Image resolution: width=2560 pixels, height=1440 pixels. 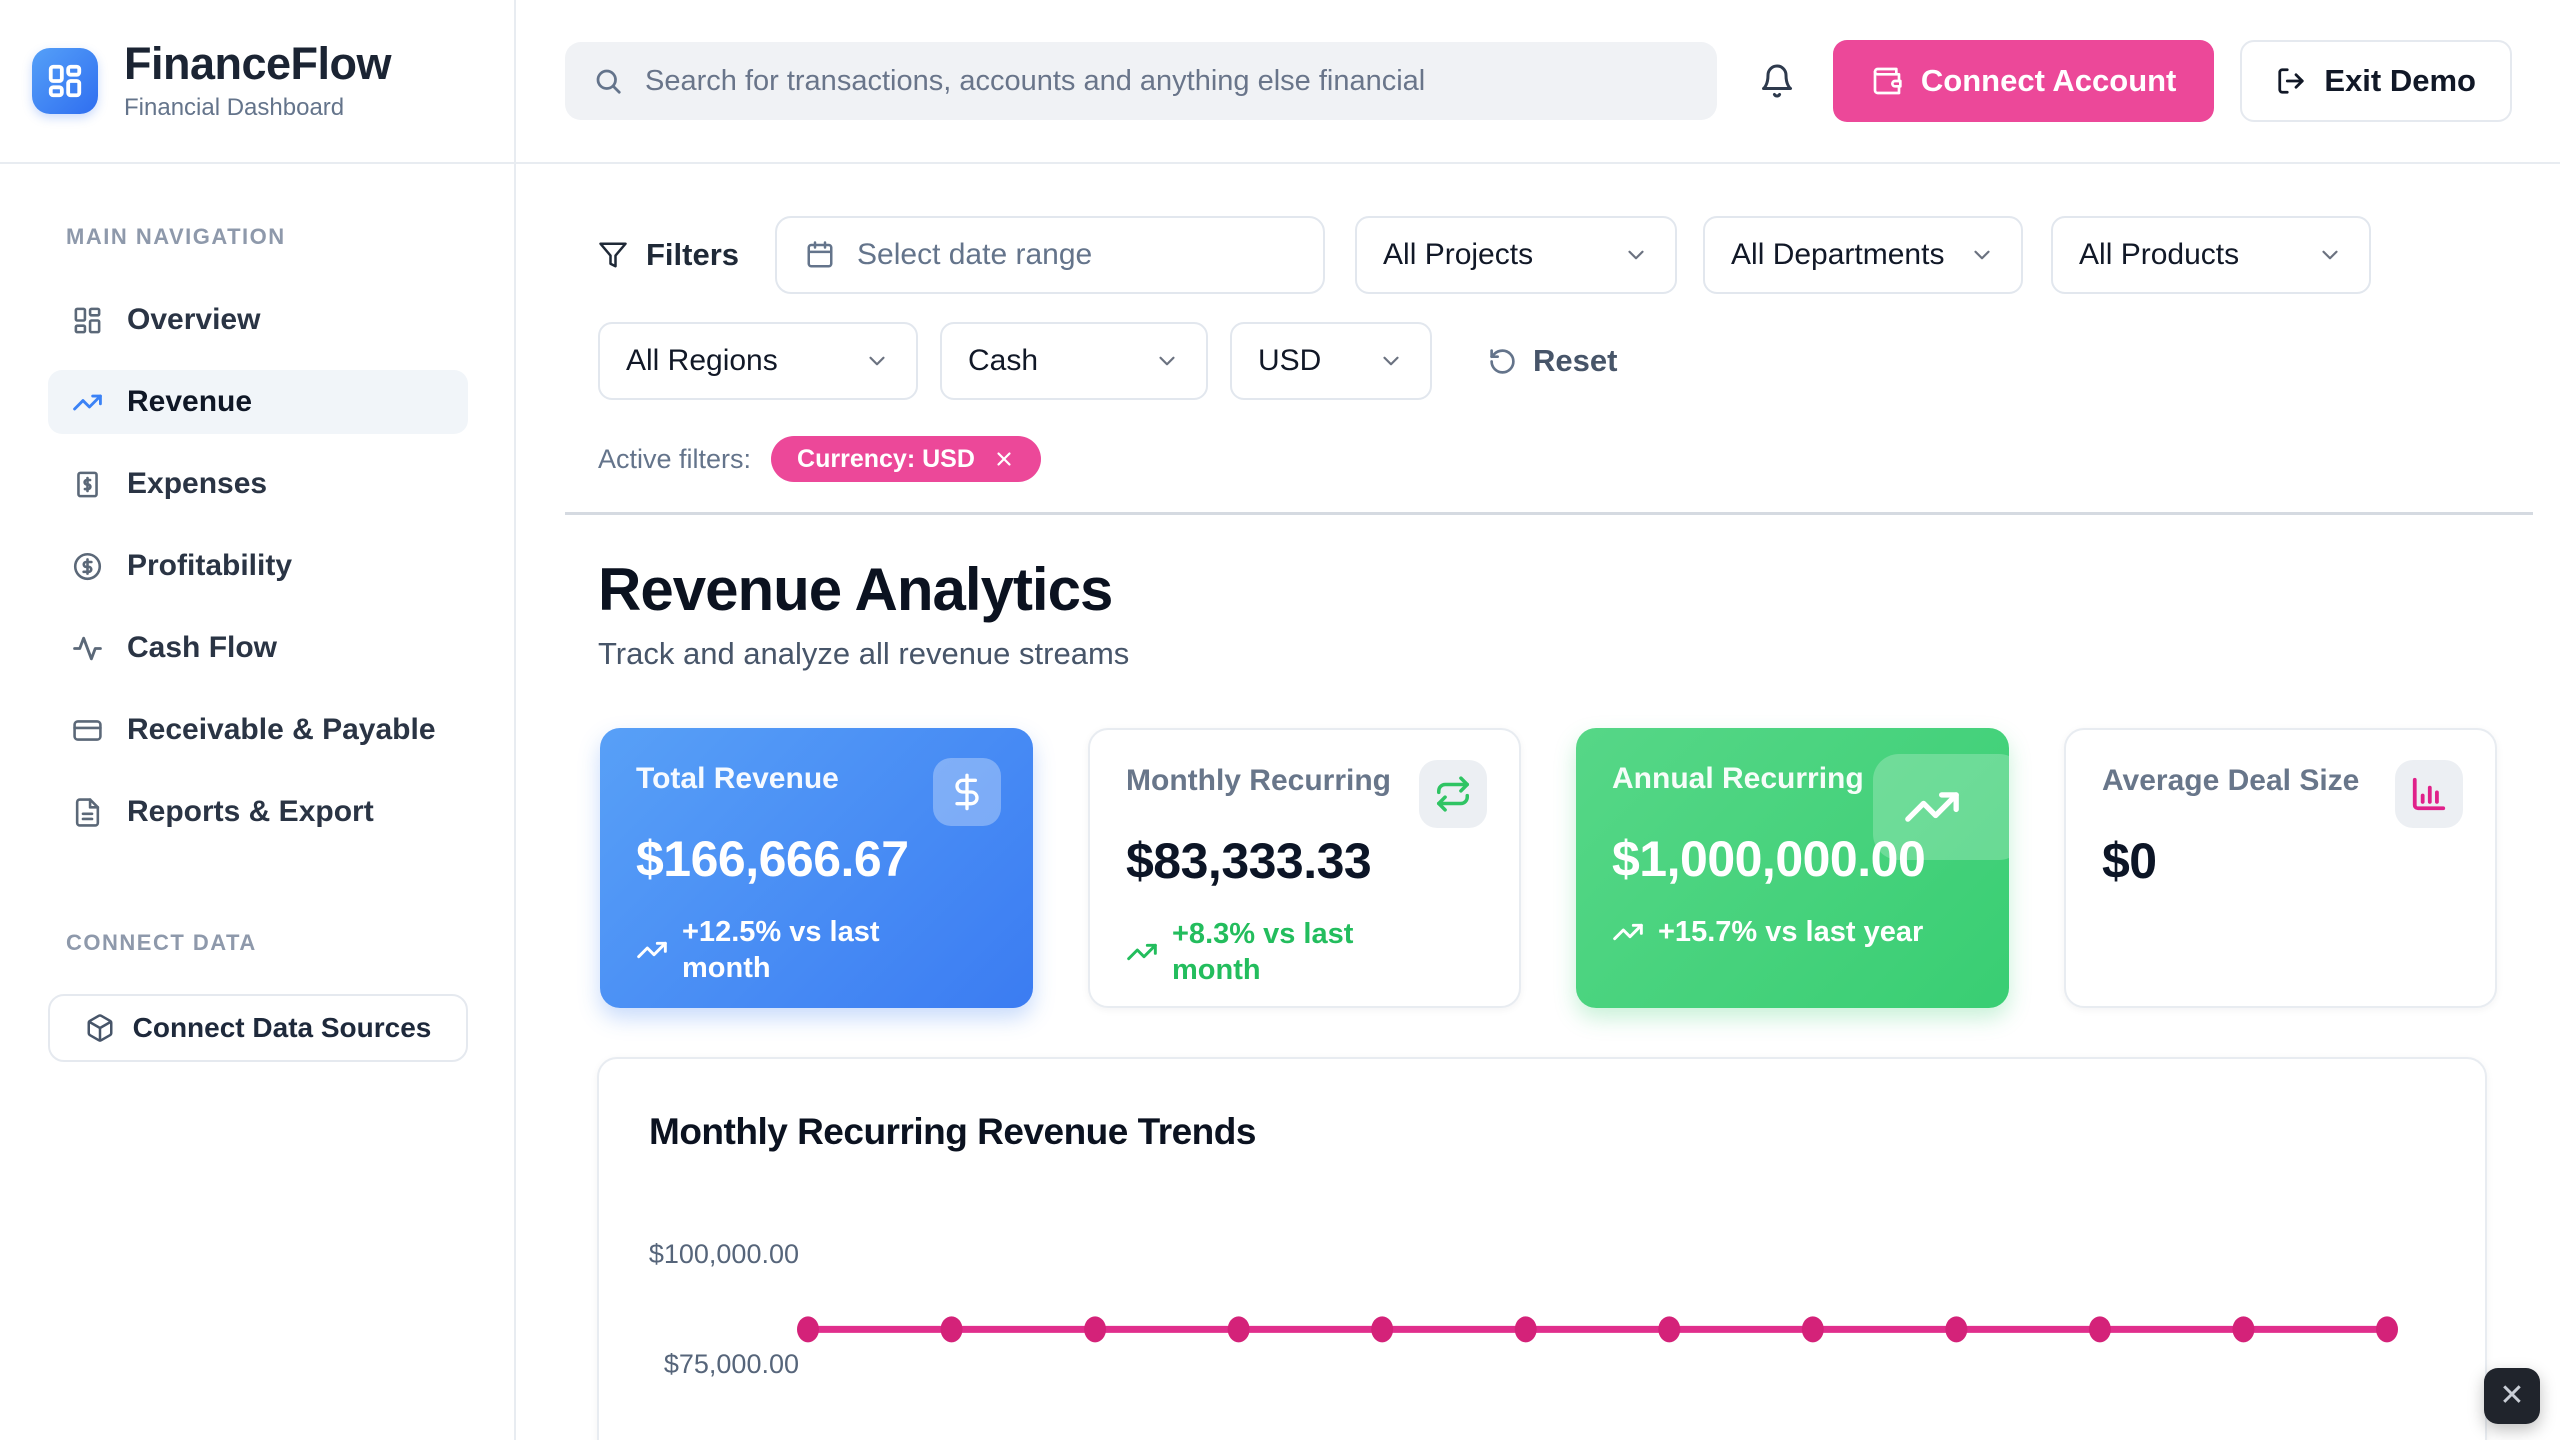 What do you see at coordinates (1167, 81) in the screenshot?
I see `search-input` at bounding box center [1167, 81].